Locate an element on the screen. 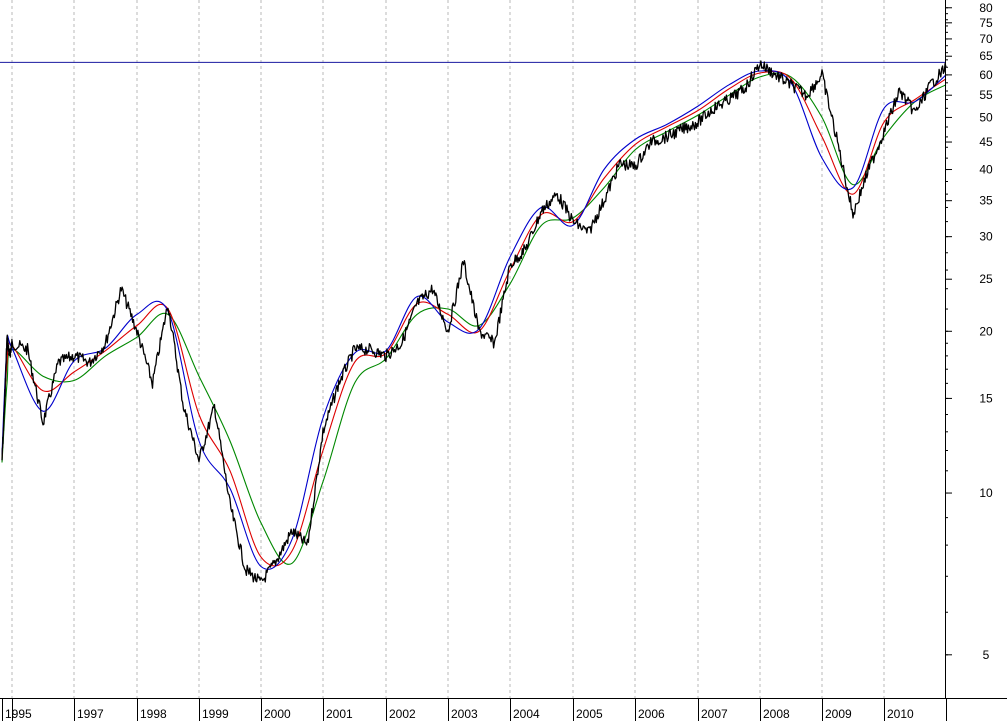  y-tick-label: 25 is located at coordinates (986, 279).